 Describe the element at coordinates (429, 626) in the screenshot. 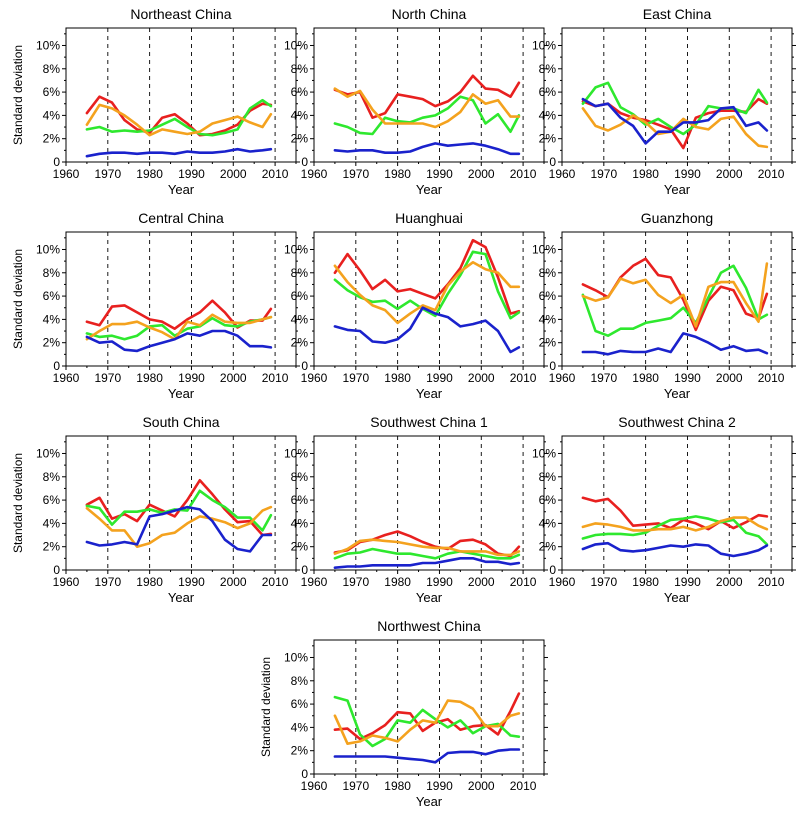

I see `panel-title: Northwest China` at that location.